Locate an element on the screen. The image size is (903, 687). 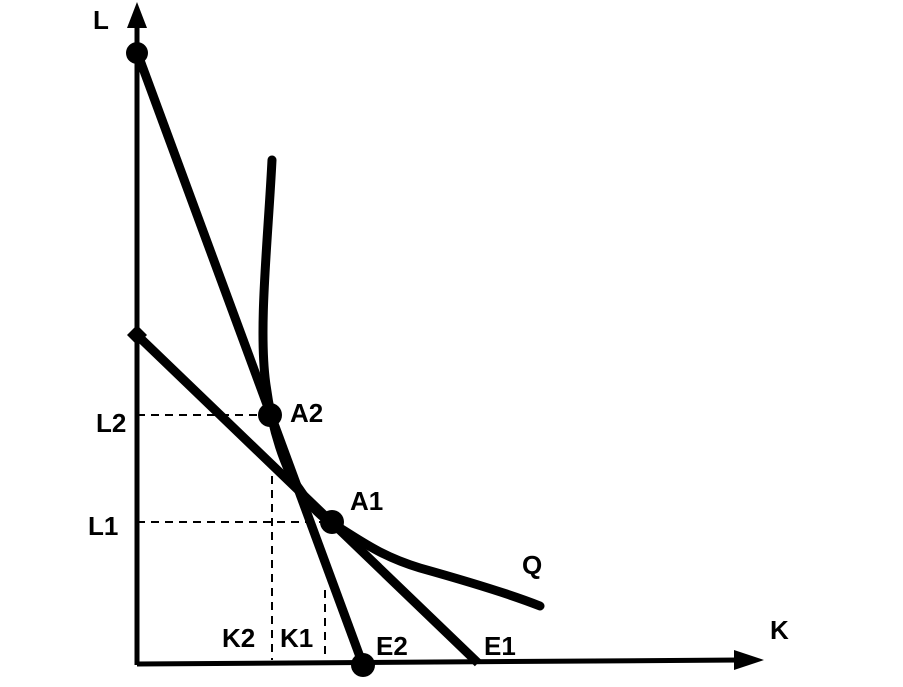
point-a2 is located at coordinates (270, 415).